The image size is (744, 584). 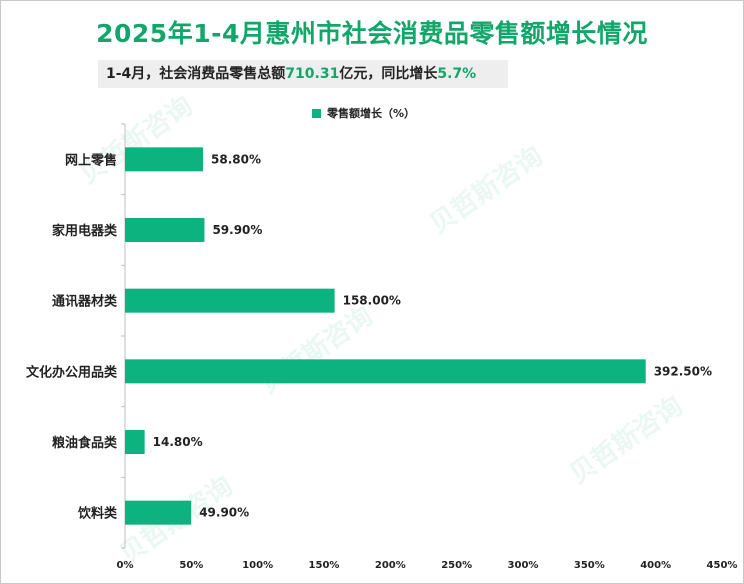 I want to click on legend-swatch, so click(x=316, y=113).